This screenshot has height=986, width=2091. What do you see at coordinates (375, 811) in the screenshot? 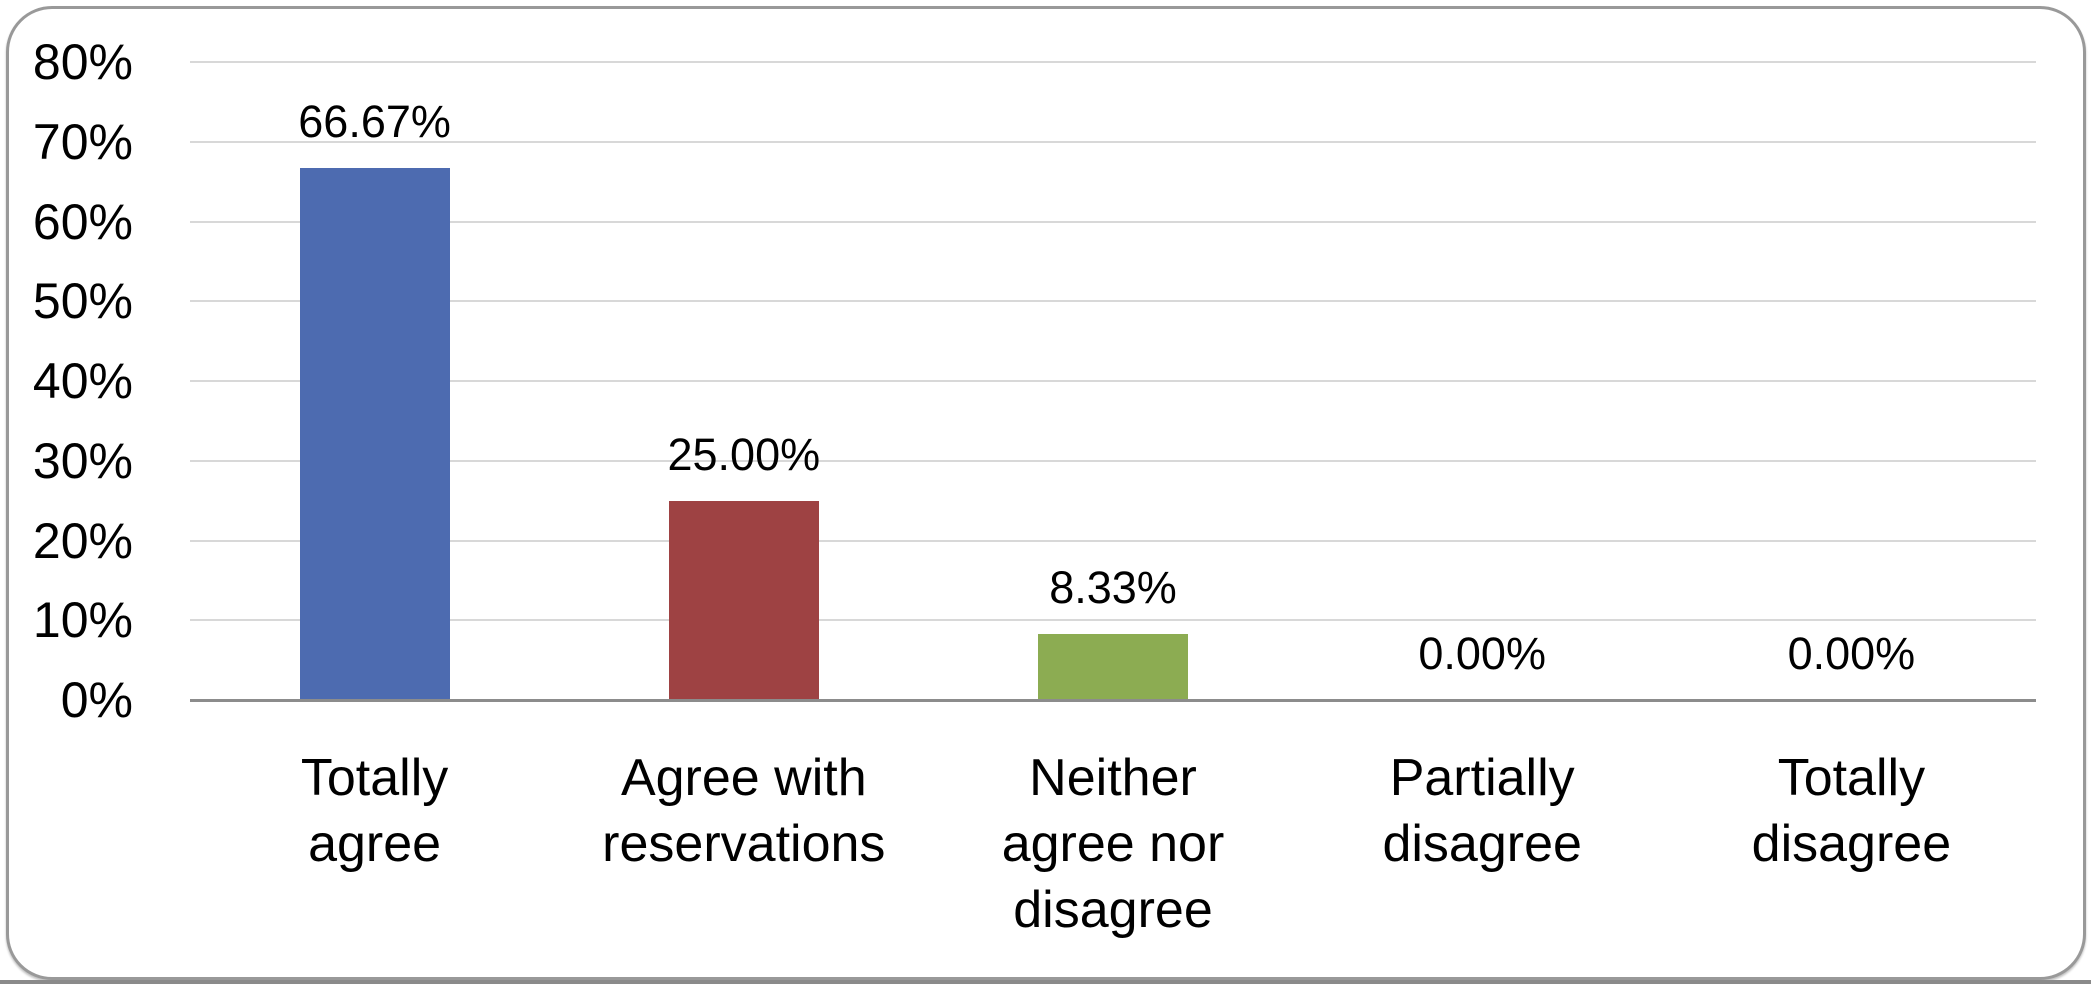
I see `x-category-label-0: Totally agree` at bounding box center [375, 811].